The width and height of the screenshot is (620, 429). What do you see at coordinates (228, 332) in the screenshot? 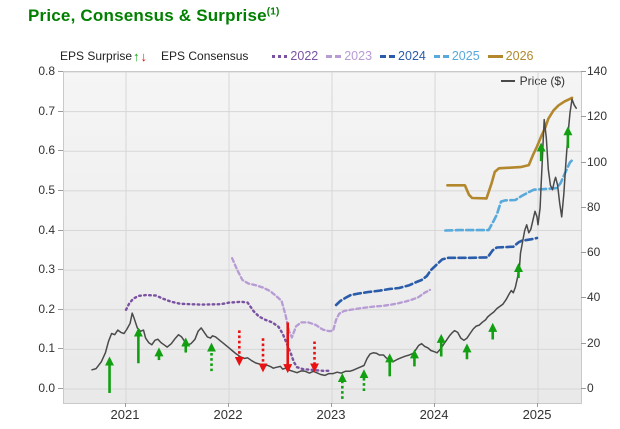
I see `series-eps-consensus-2022` at bounding box center [228, 332].